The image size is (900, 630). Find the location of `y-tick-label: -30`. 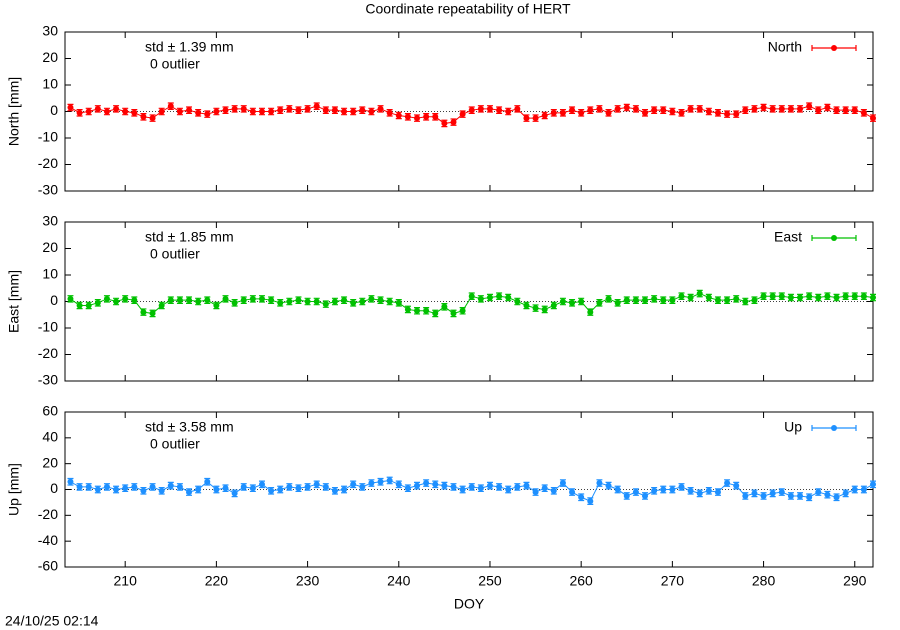

y-tick-label: -30 is located at coordinates (48, 380).